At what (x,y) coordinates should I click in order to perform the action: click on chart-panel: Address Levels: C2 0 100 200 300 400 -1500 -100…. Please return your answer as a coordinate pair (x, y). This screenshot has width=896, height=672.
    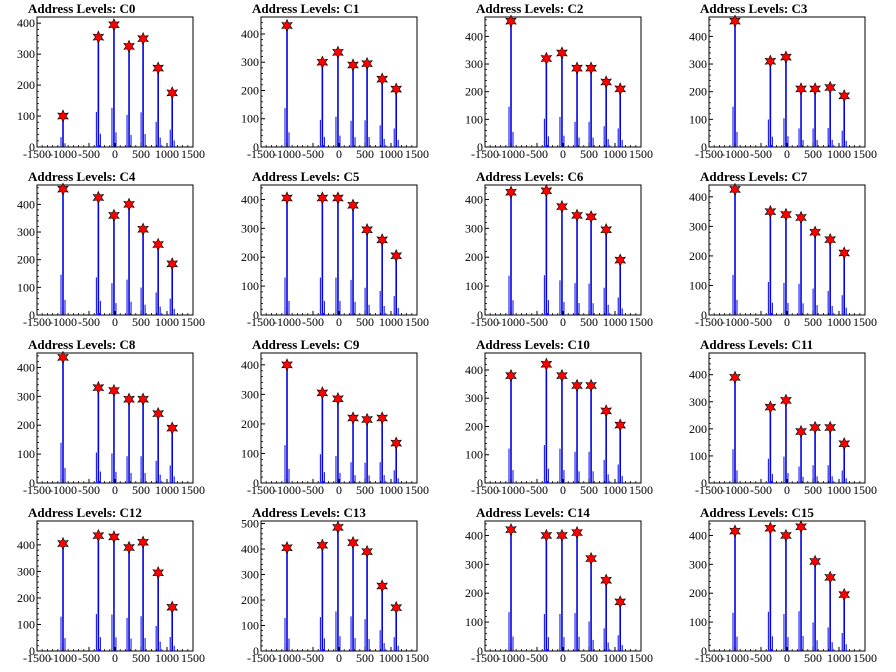
    Looking at the image, I should click on (560, 84).